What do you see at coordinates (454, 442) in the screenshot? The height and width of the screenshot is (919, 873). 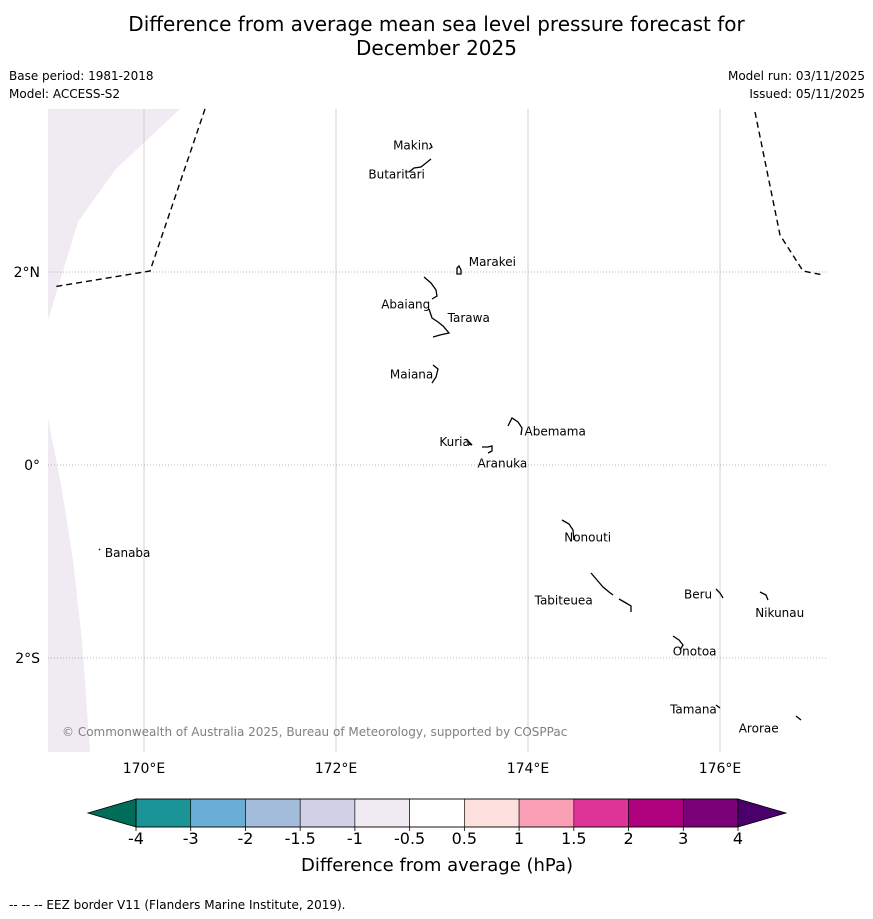 I see `island-label-kuria: Kuria` at bounding box center [454, 442].